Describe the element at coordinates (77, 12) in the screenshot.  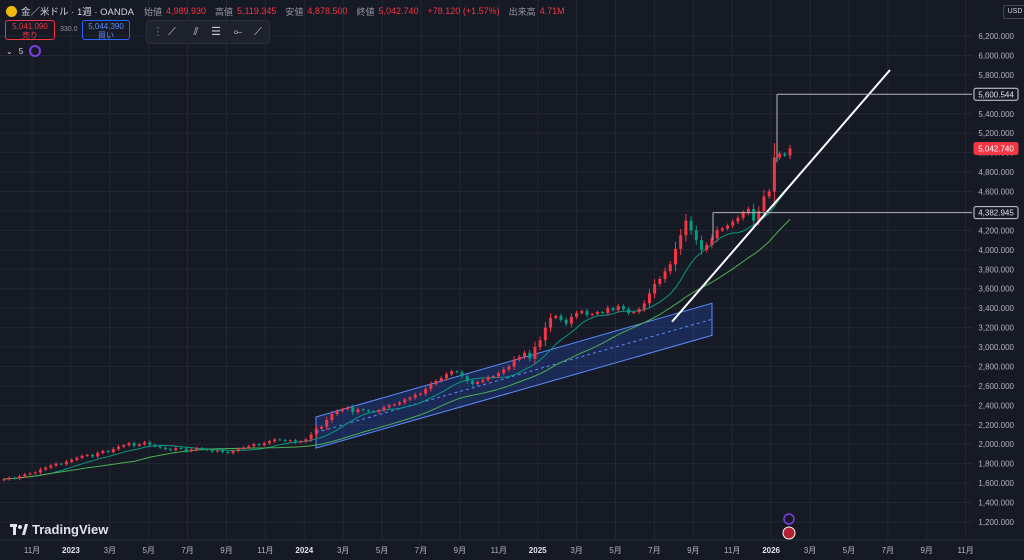
I see `symbol-title: 金／米ドル · 1週 · OANDA` at that location.